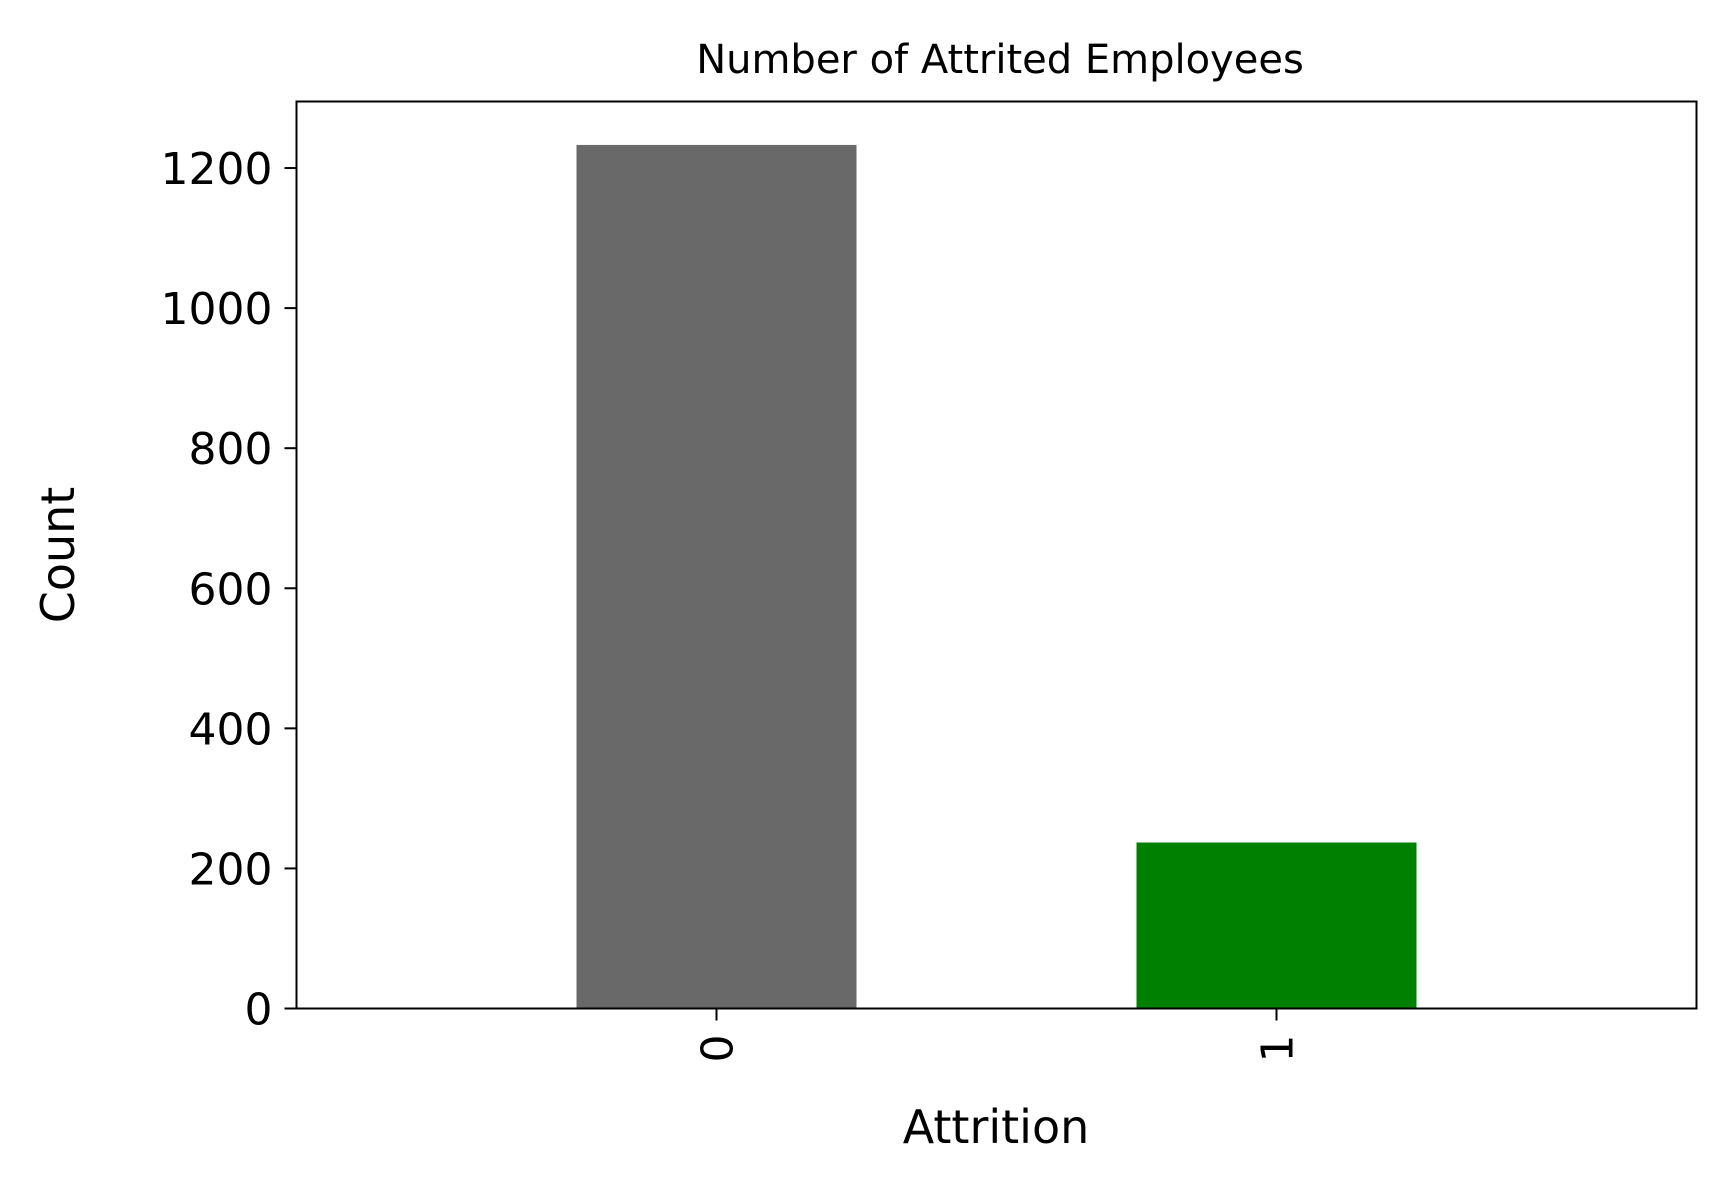 The image size is (1719, 1188). Describe the element at coordinates (217, 169) in the screenshot. I see `y-tick-label: 1200` at that location.